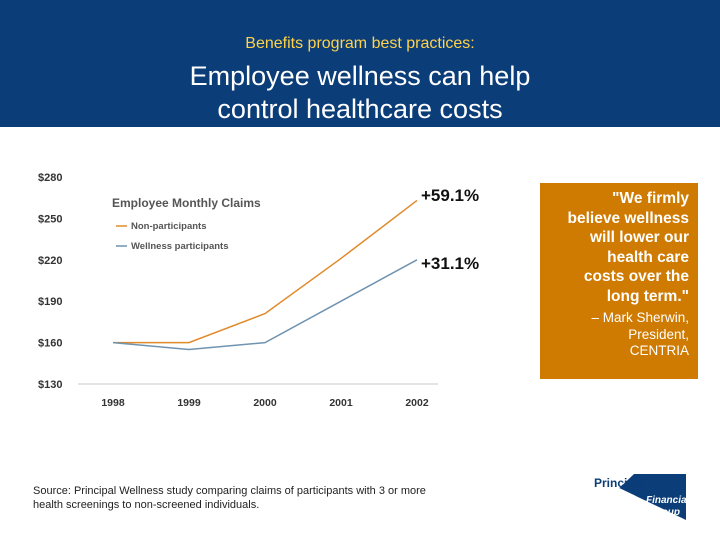  Describe the element at coordinates (628, 218) in the screenshot. I see `quote-line: believe wellness` at that location.